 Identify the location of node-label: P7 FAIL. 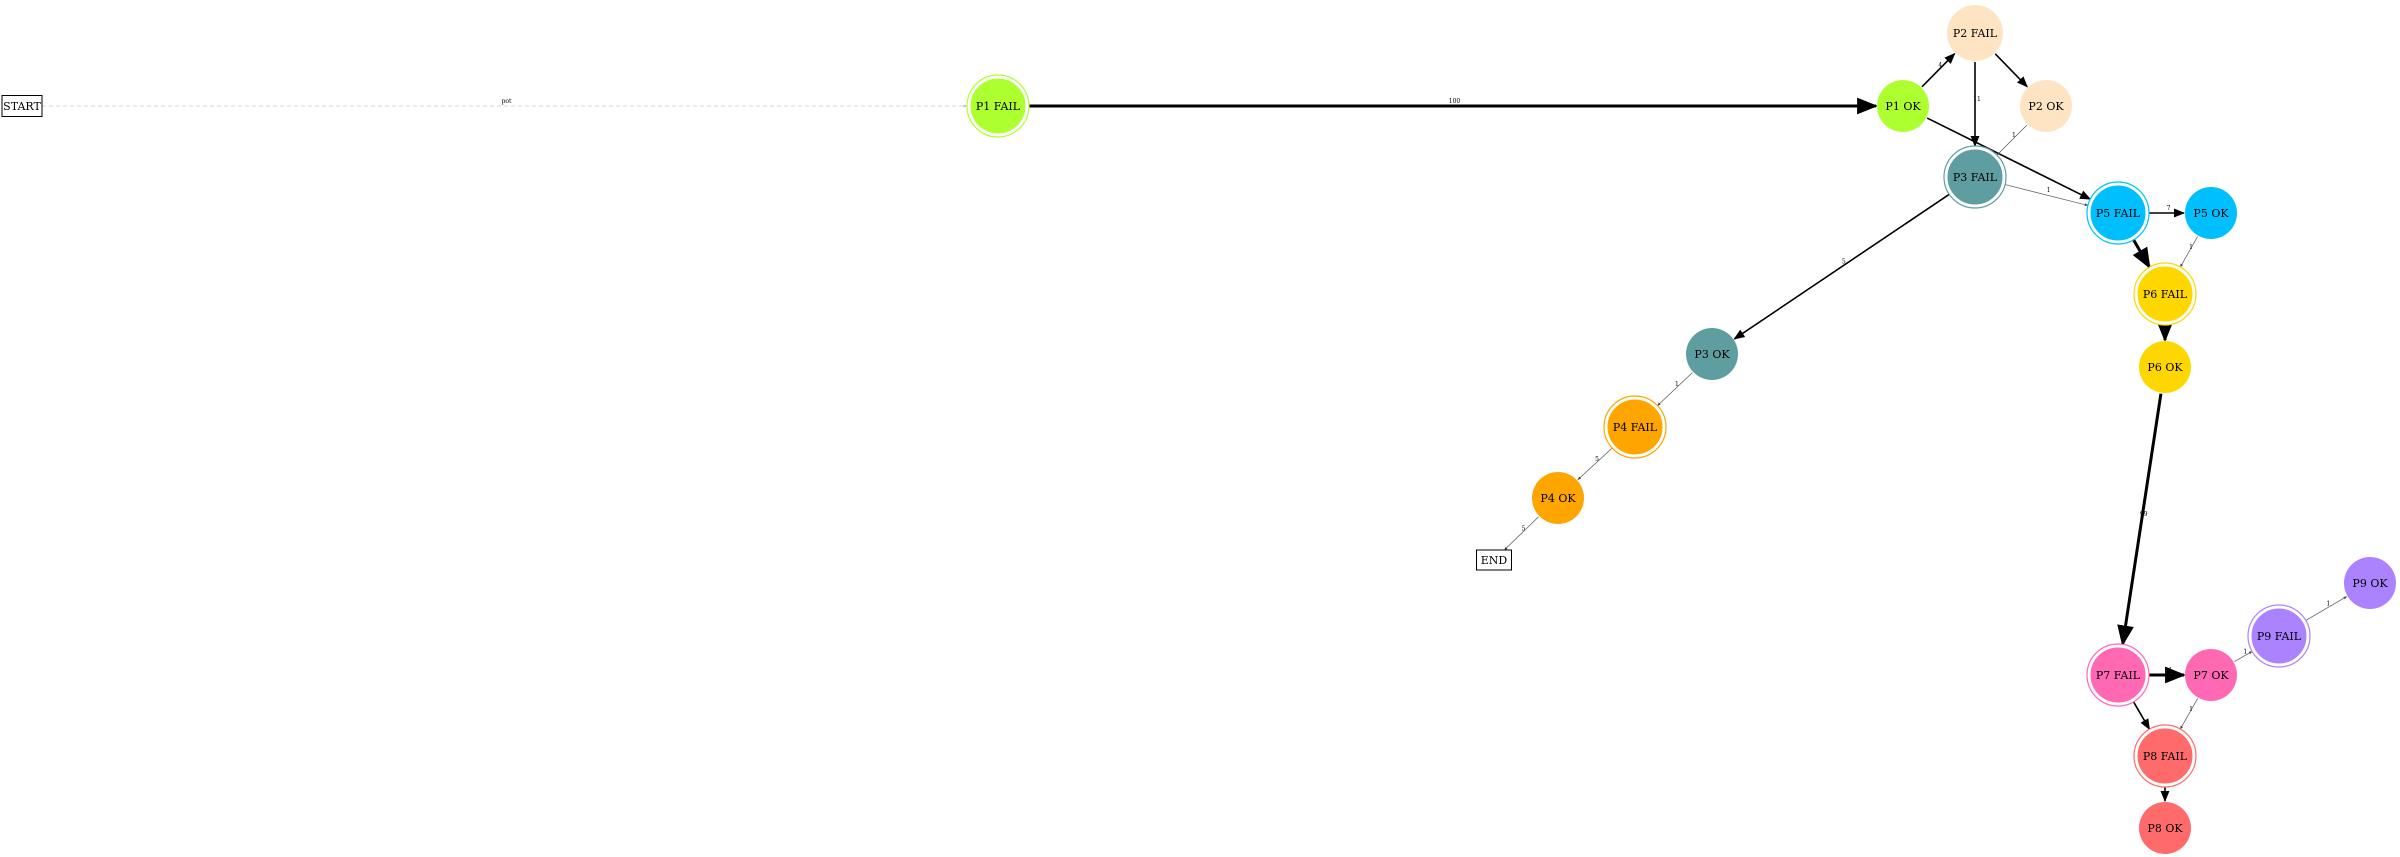
(2118, 675).